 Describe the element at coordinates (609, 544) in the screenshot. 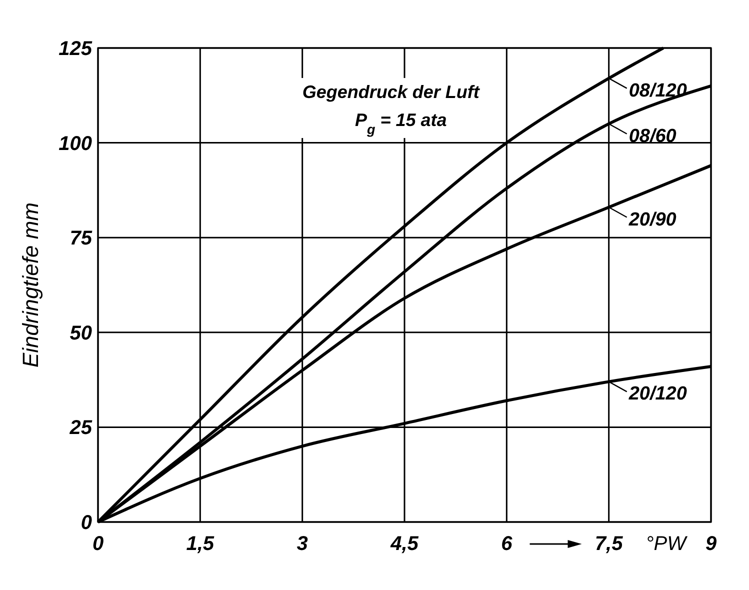

I see `x-tick-label: 7,5` at that location.